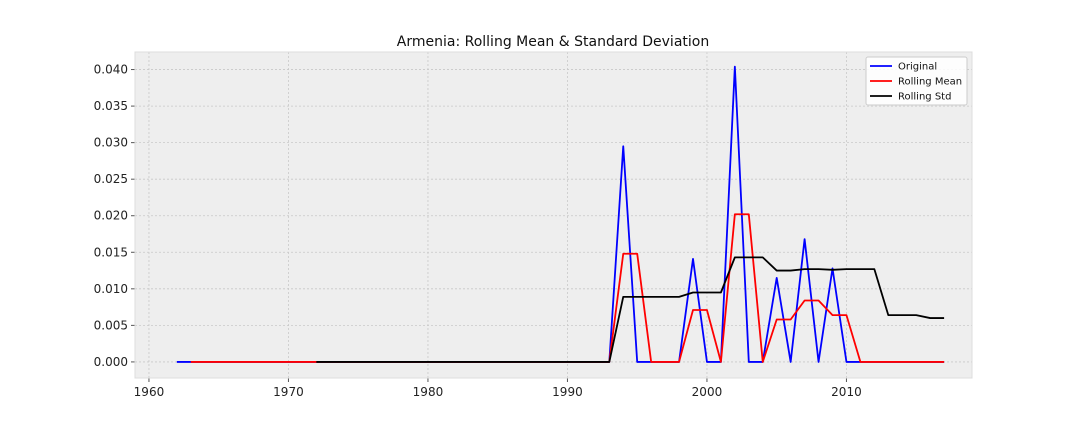  I want to click on y-tick-label: 0.025, so click(111, 179).